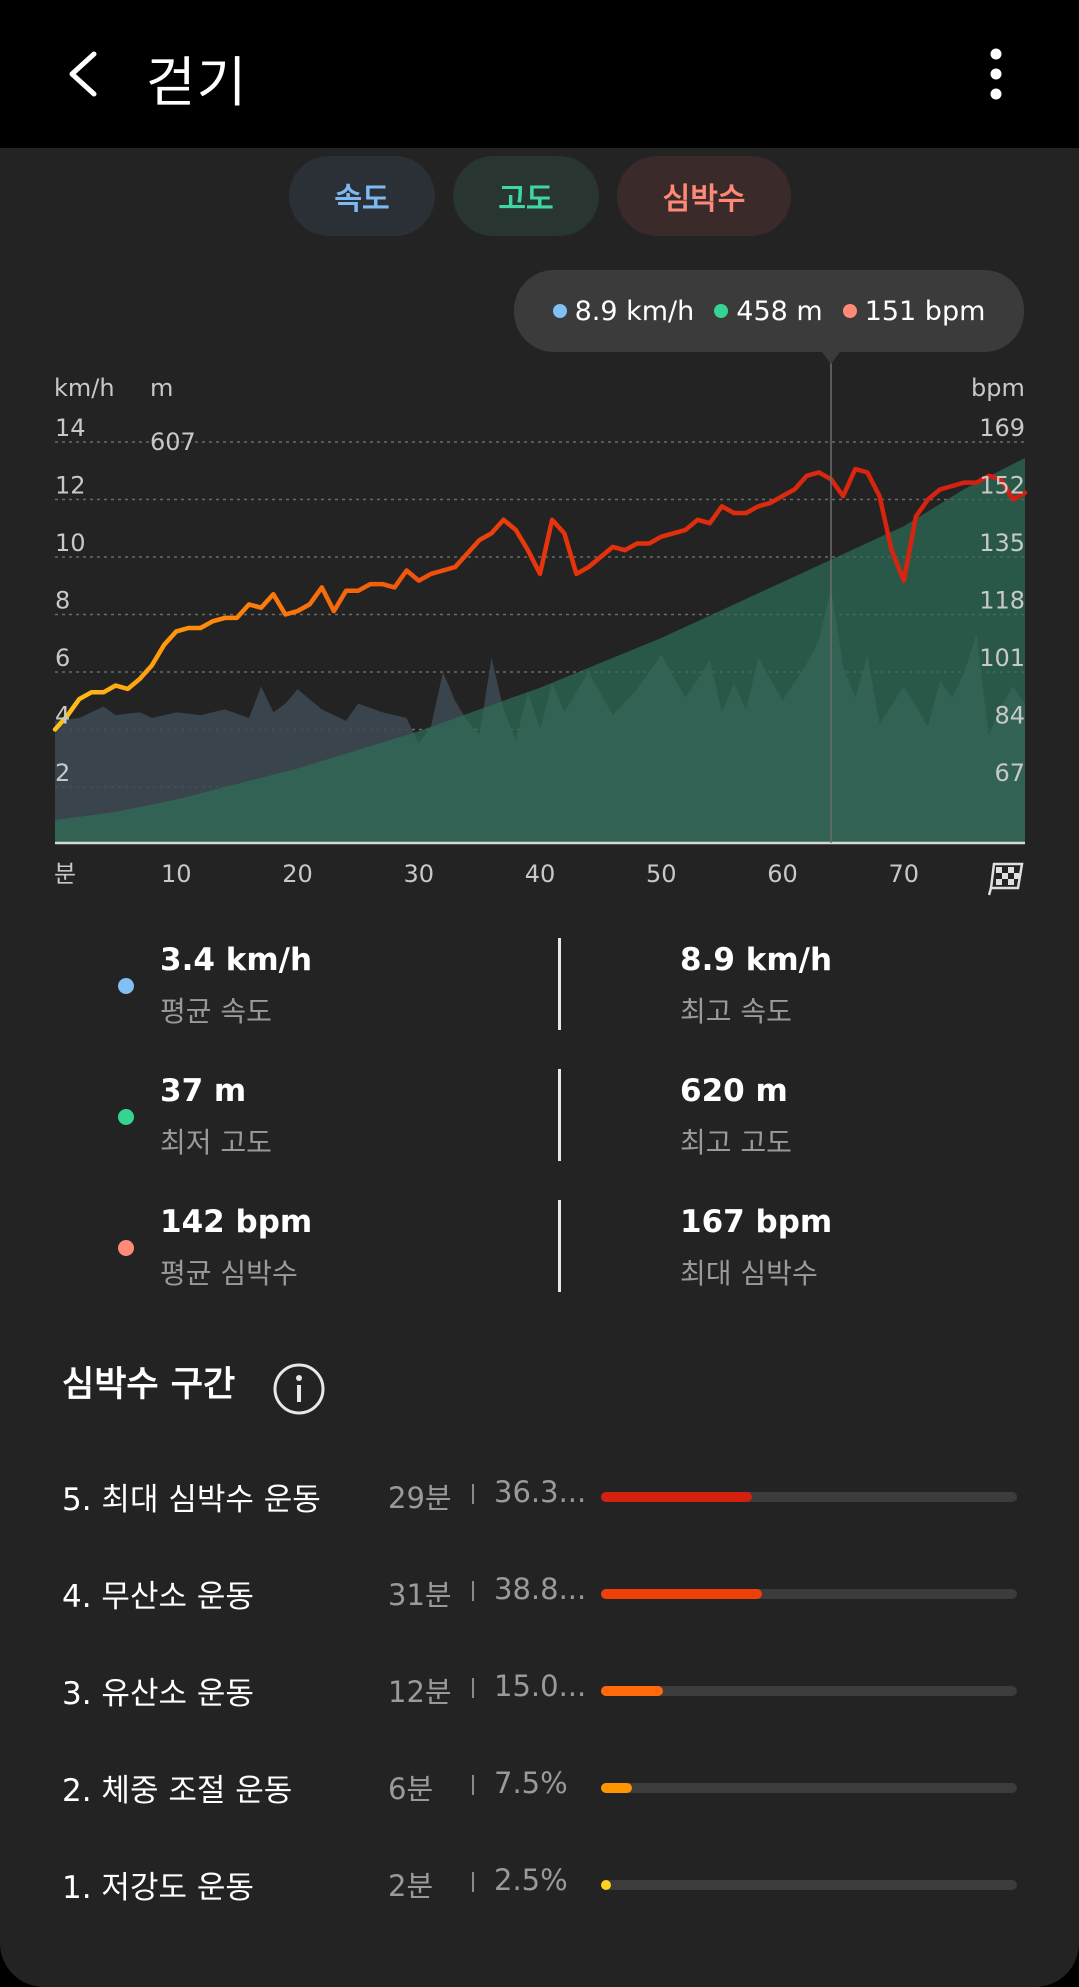 The width and height of the screenshot is (1079, 1987). What do you see at coordinates (173, 442) in the screenshot?
I see `altitude-max-tick: 607` at bounding box center [173, 442].